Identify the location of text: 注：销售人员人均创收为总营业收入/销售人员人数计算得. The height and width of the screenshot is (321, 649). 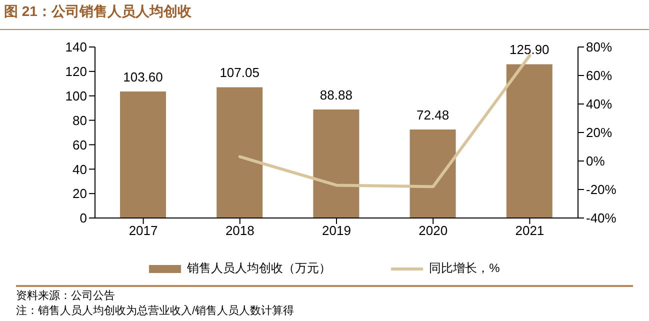
(156, 311).